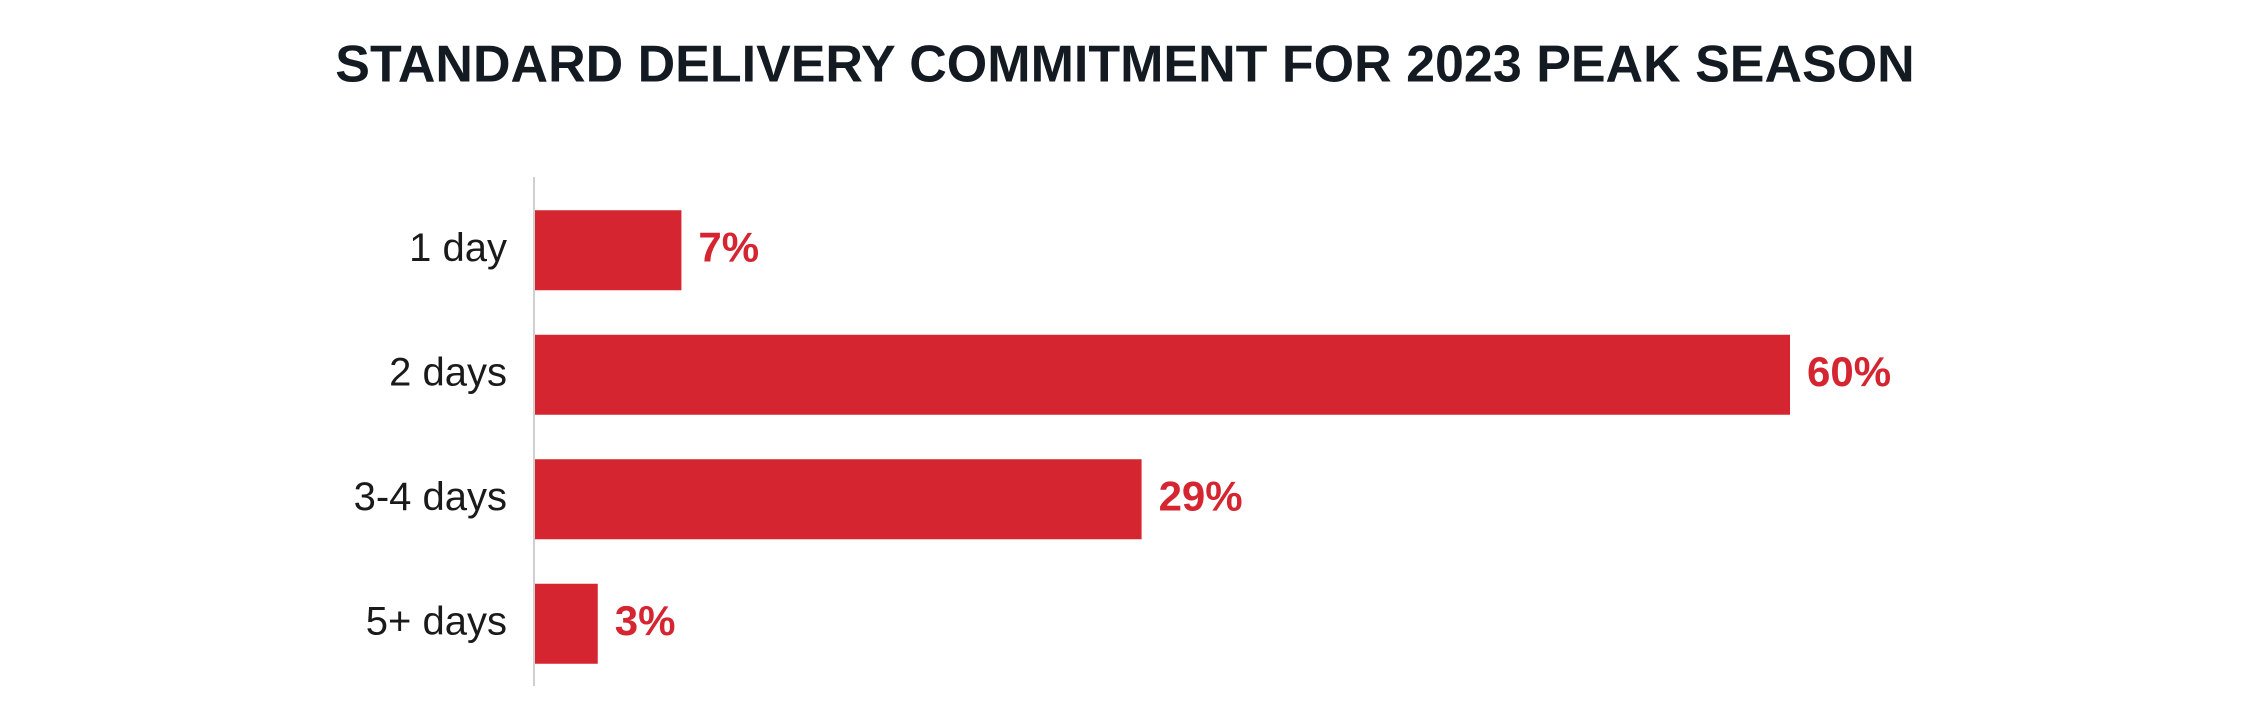  I want to click on category-label: 2 days, so click(448, 372).